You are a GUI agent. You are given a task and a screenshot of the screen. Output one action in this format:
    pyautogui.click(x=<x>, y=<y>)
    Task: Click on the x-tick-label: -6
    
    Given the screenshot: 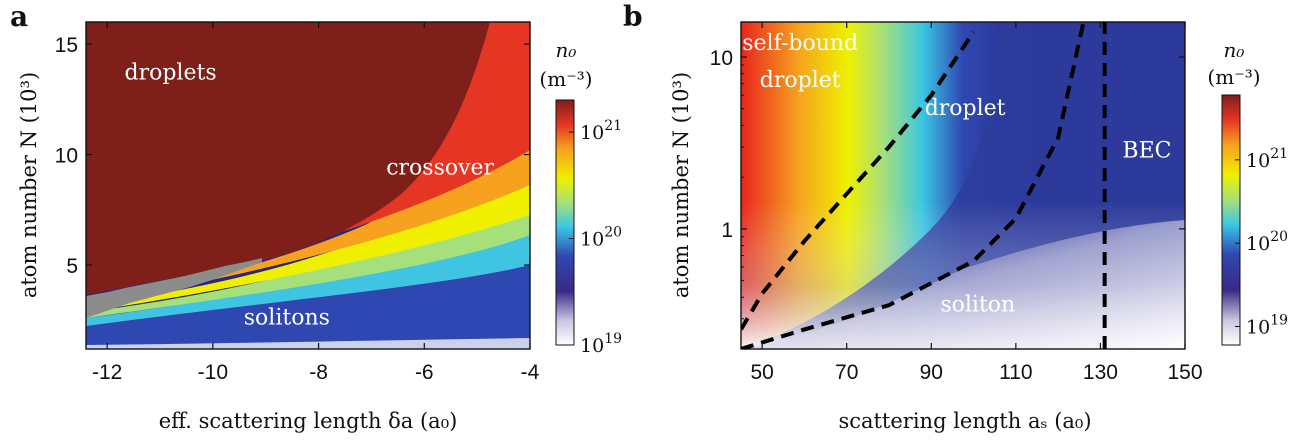 What is the action you would take?
    pyautogui.click(x=424, y=372)
    